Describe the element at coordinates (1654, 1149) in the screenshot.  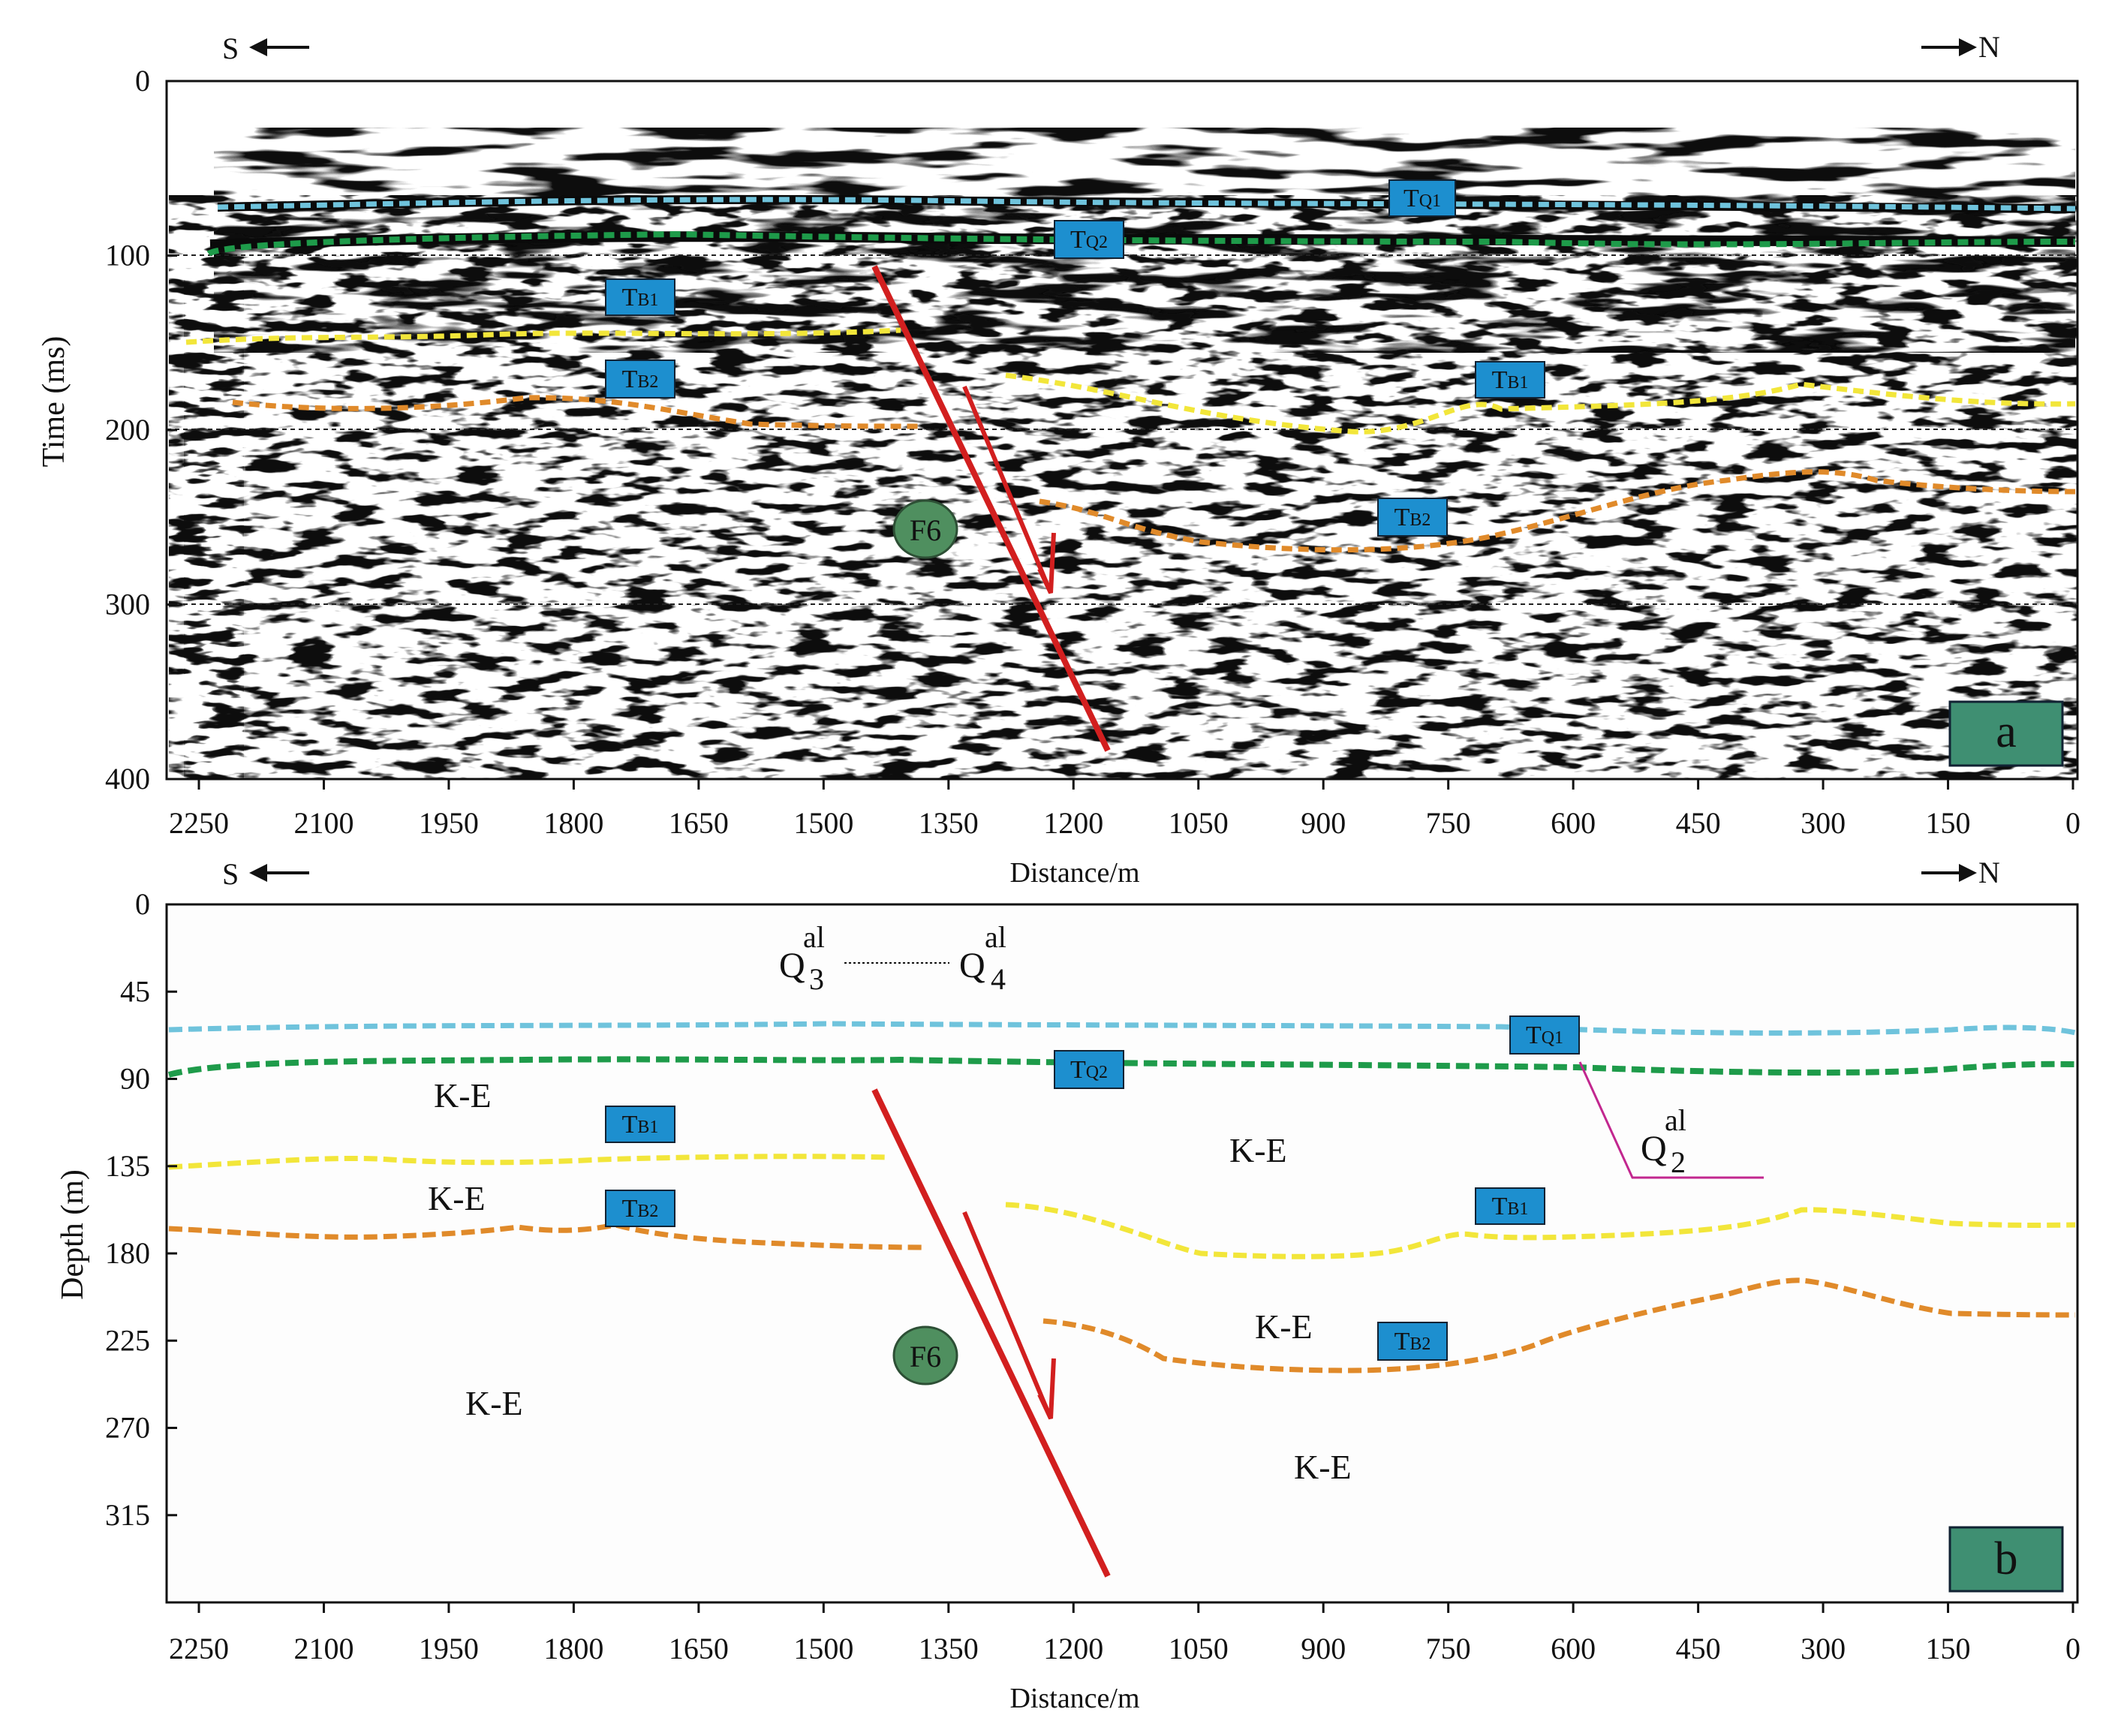
I see `q2-base: Q` at that location.